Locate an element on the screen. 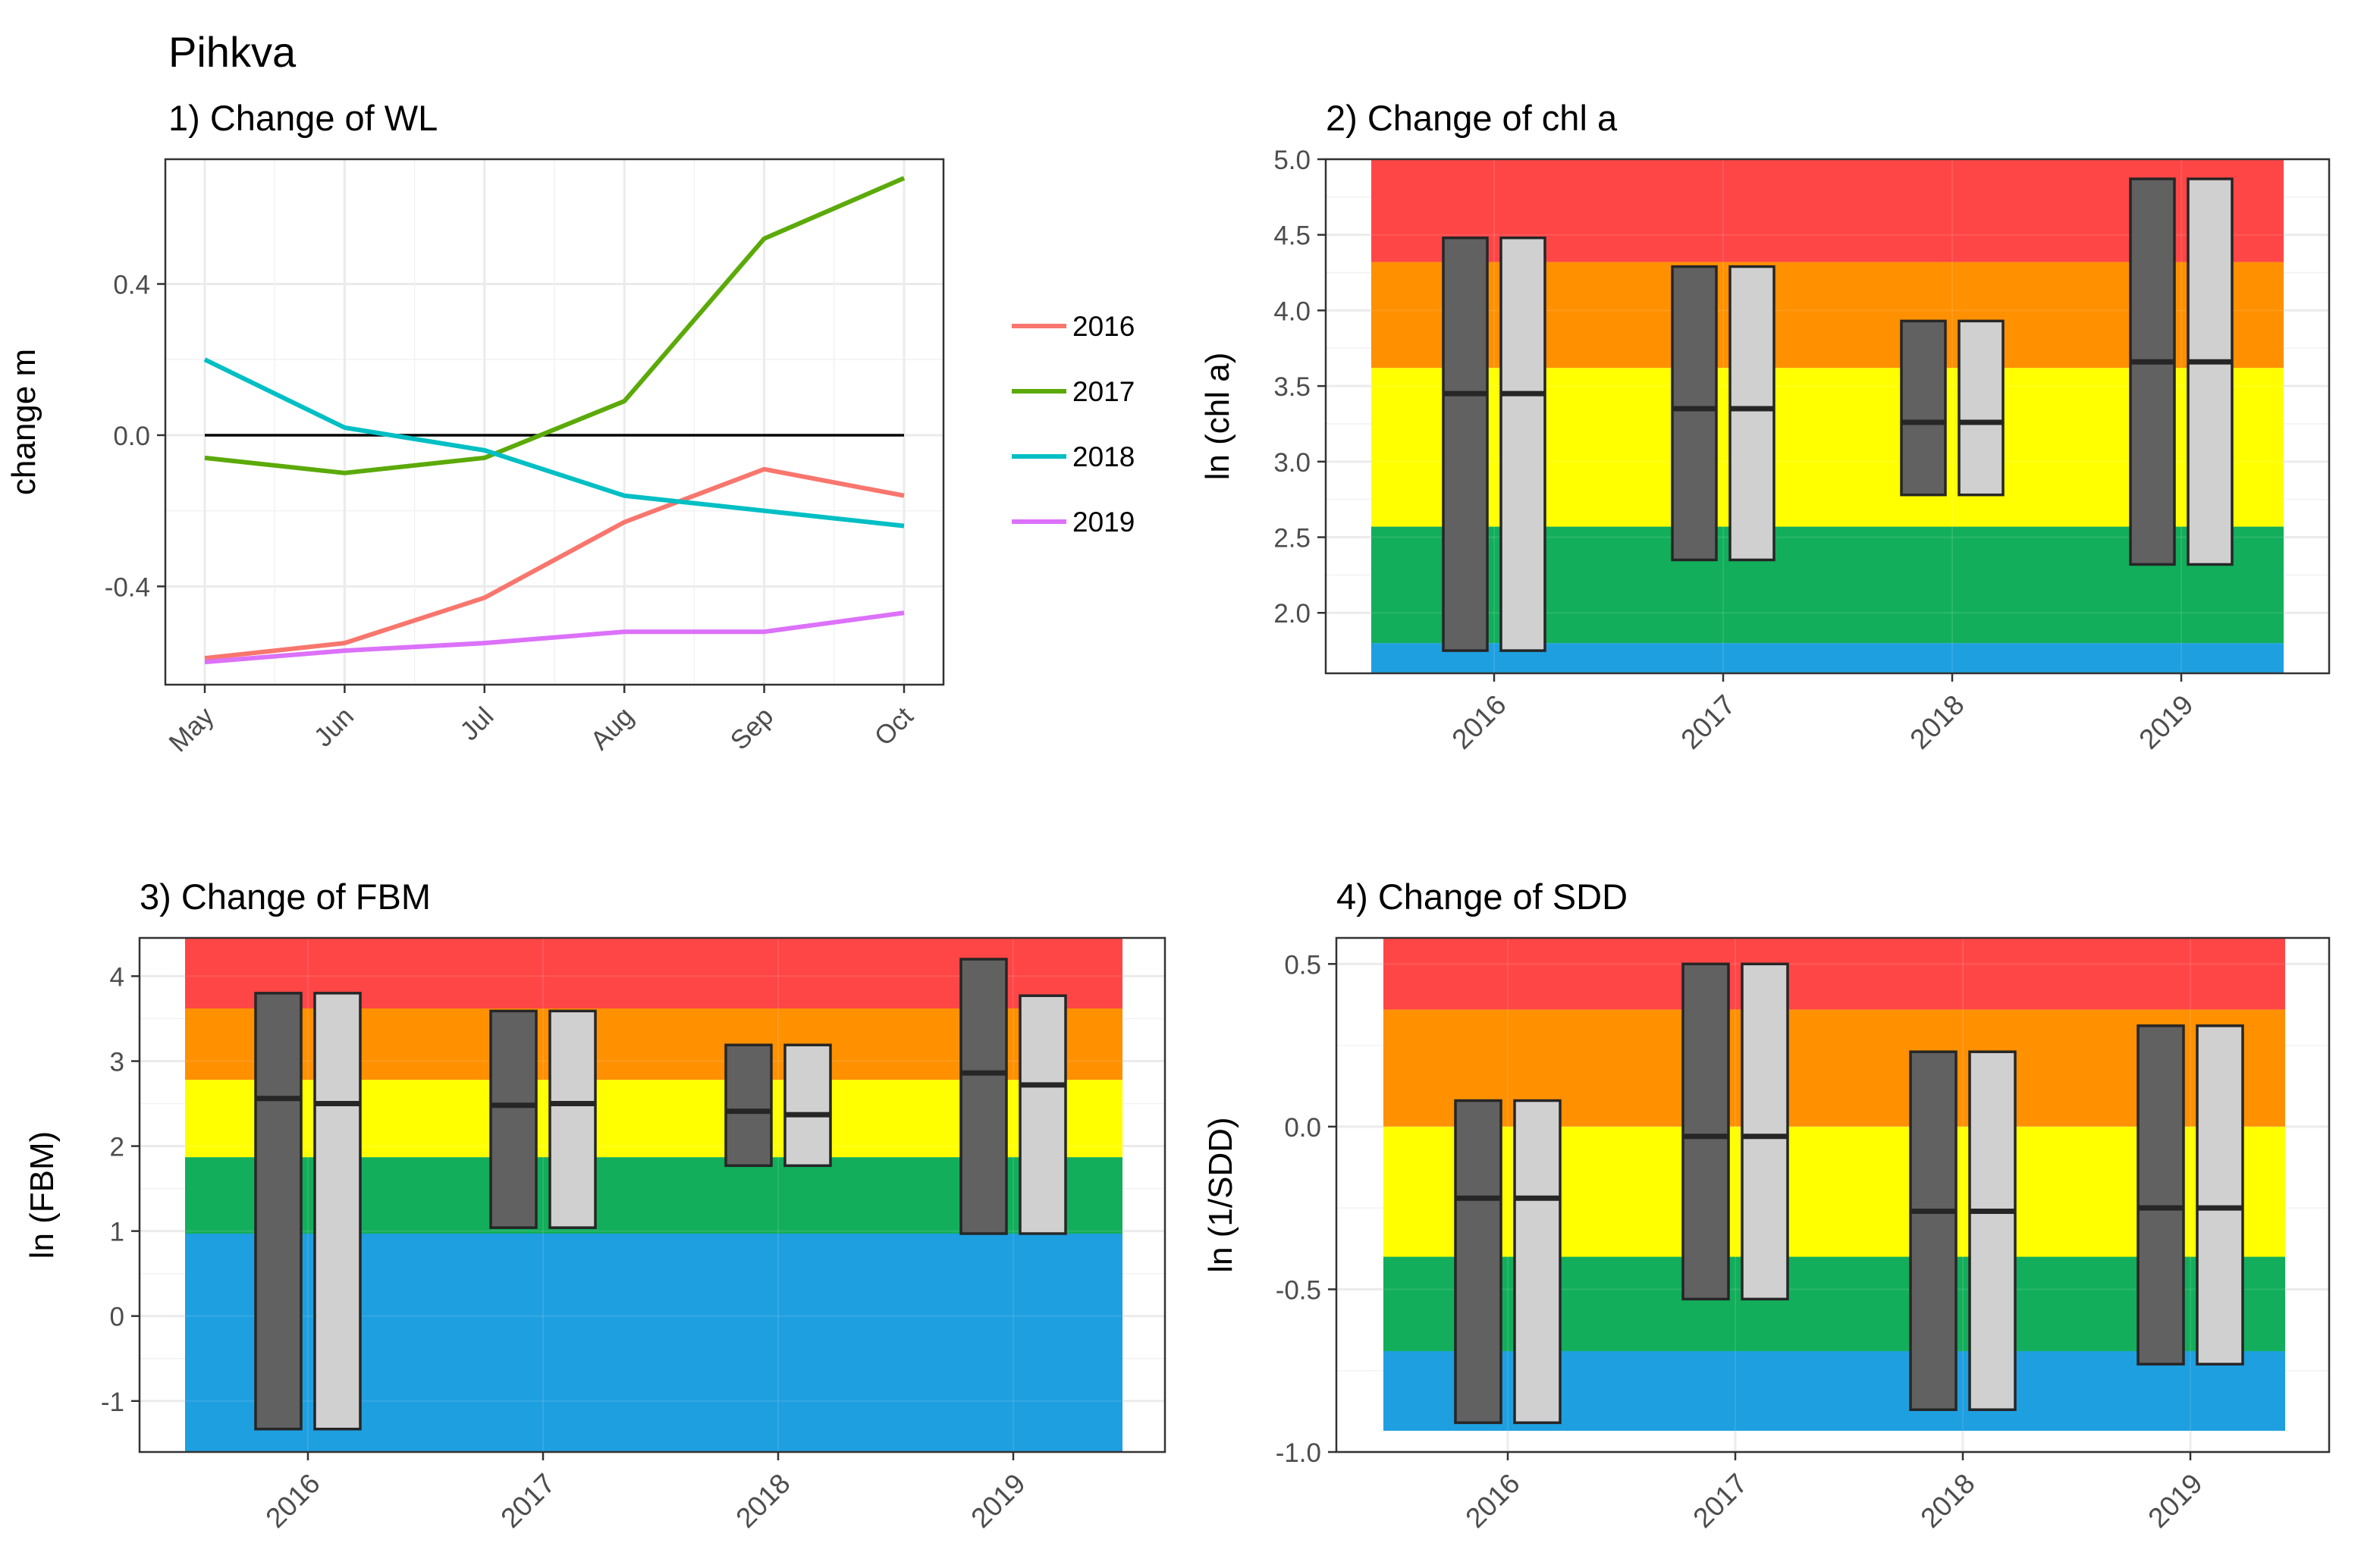  series-line-2019 is located at coordinates (554, 638).